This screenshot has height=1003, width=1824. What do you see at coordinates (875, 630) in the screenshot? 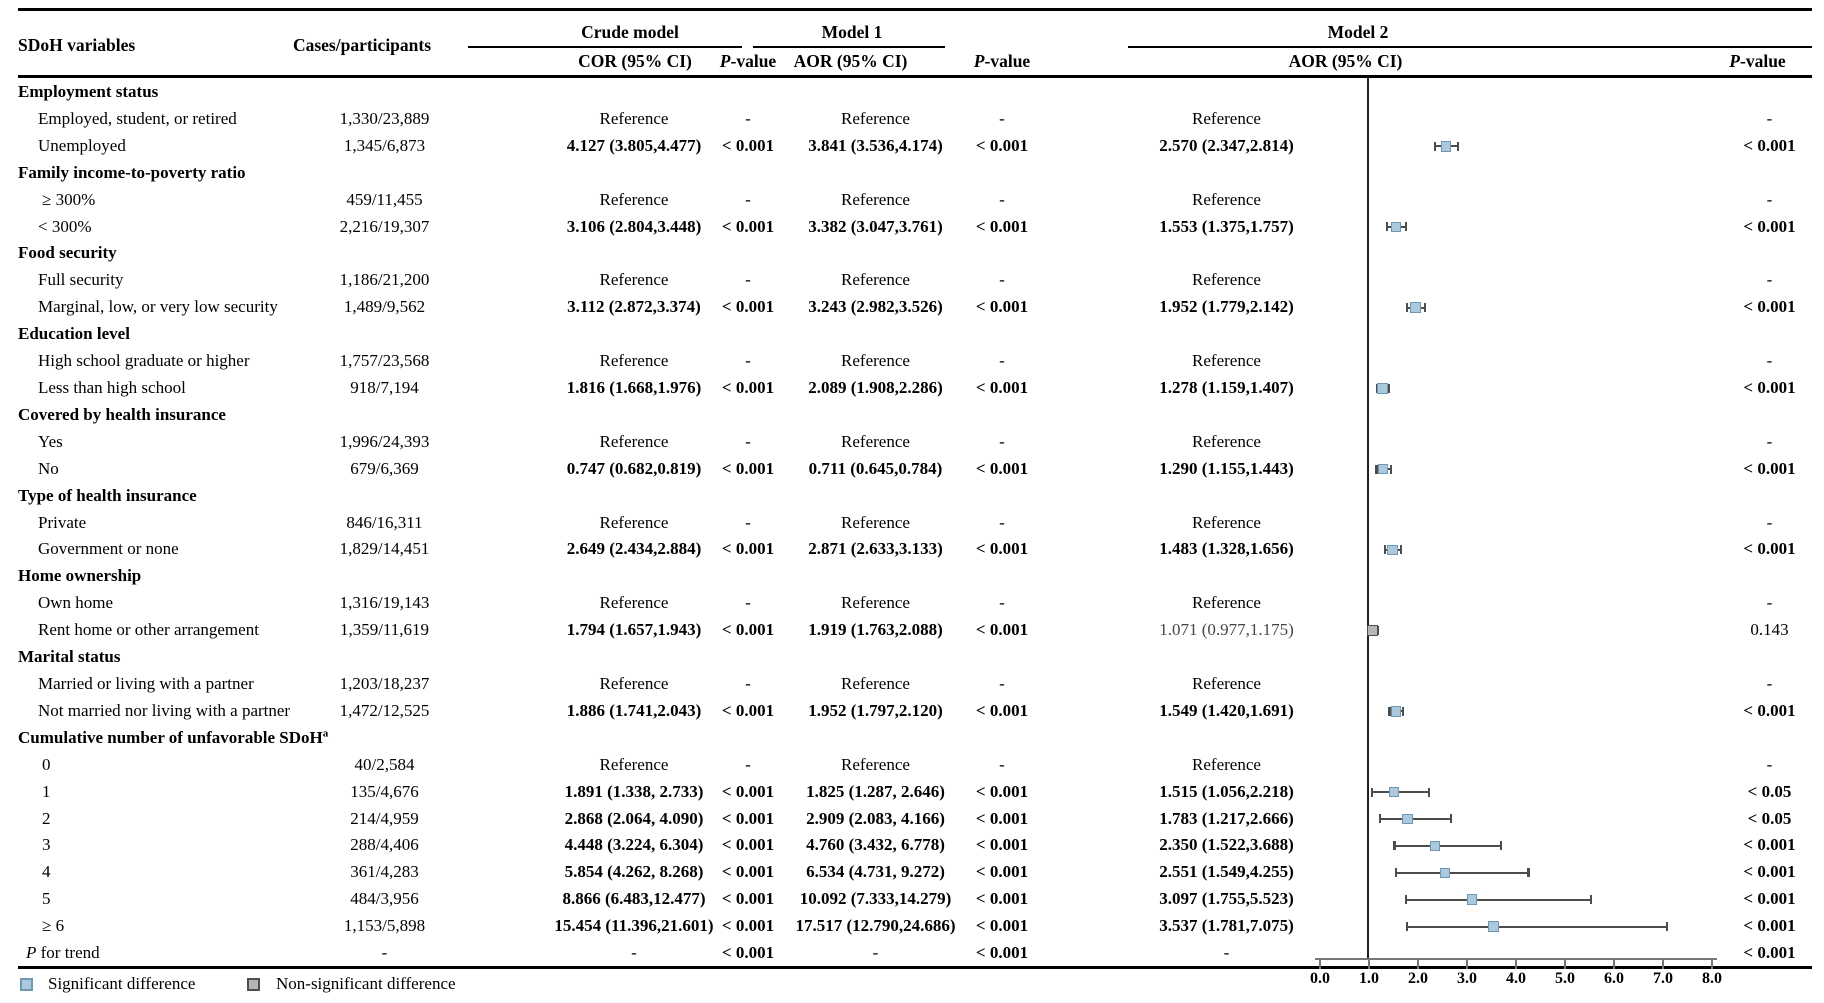
I see `cell-a1: 1.919 (1.763,2.088)` at bounding box center [875, 630].